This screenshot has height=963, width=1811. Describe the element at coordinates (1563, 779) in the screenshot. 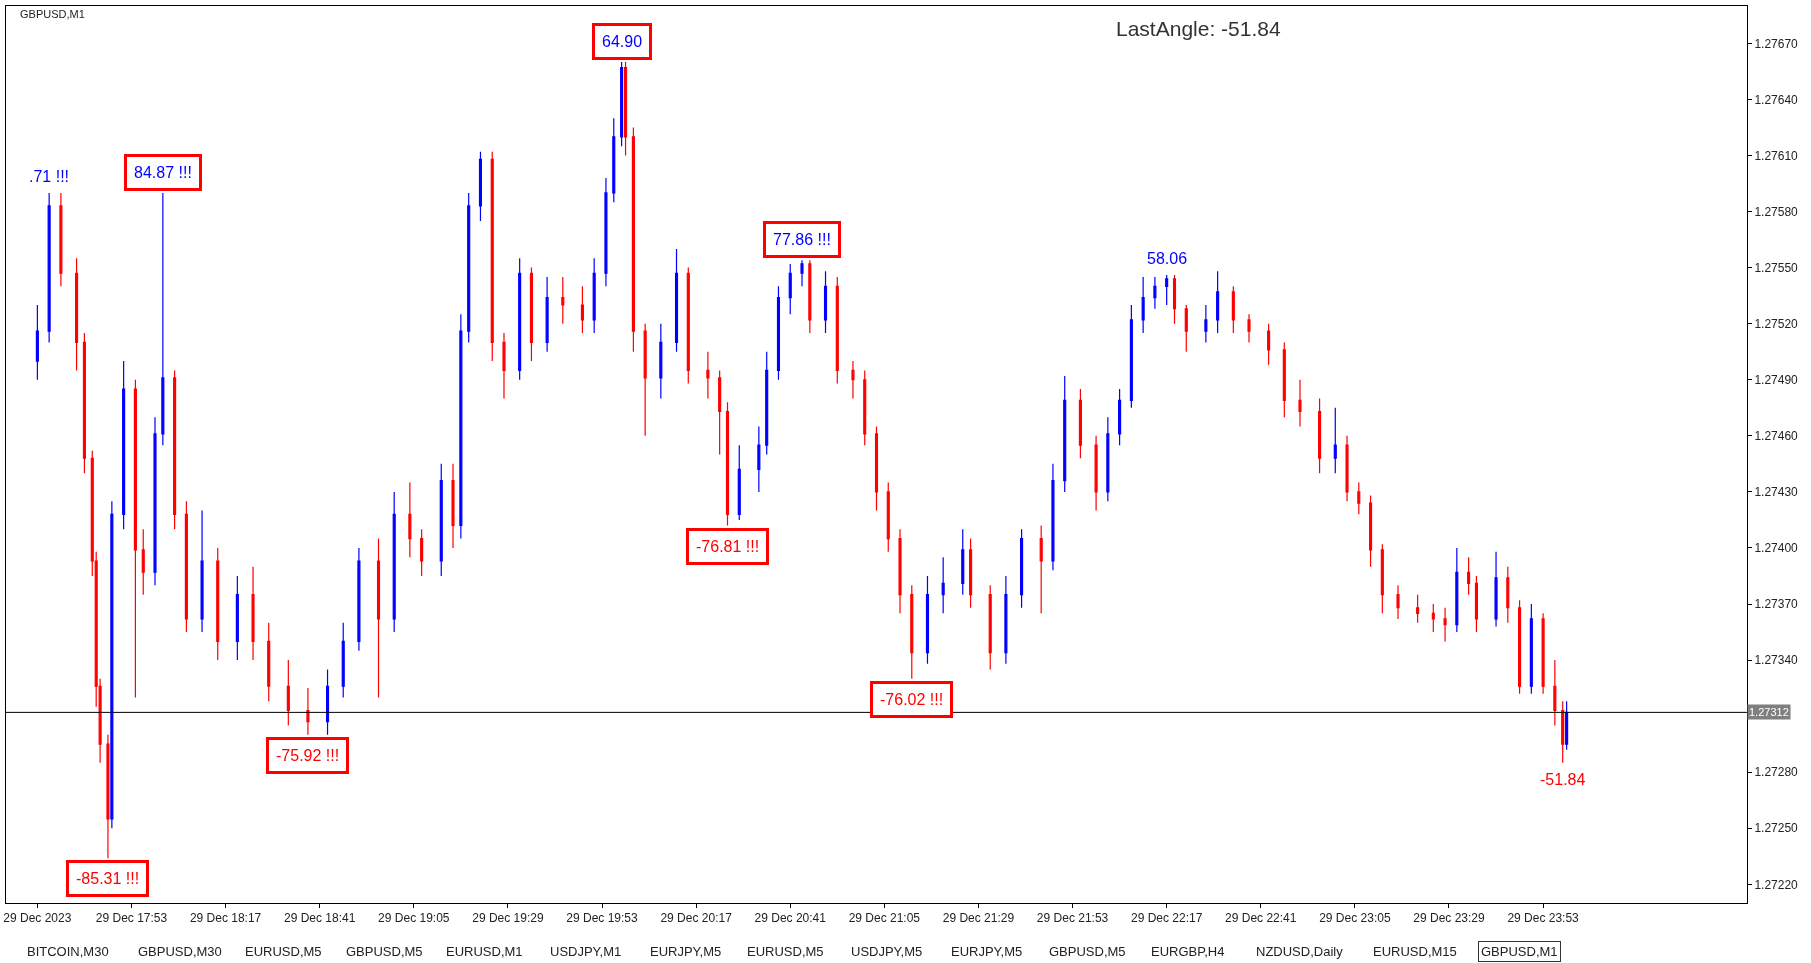

I see `annotation: -51.84` at that location.